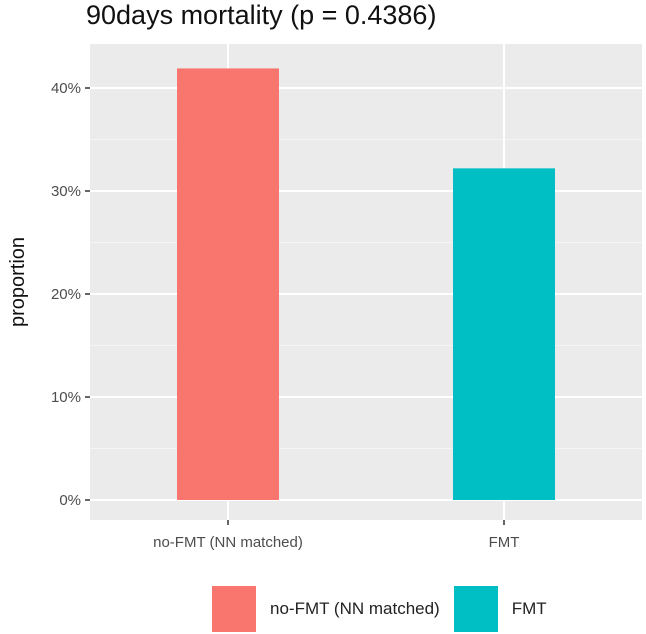 The height and width of the screenshot is (634, 646). I want to click on legend: no-FMT (NN matched) FMT, so click(386, 609).